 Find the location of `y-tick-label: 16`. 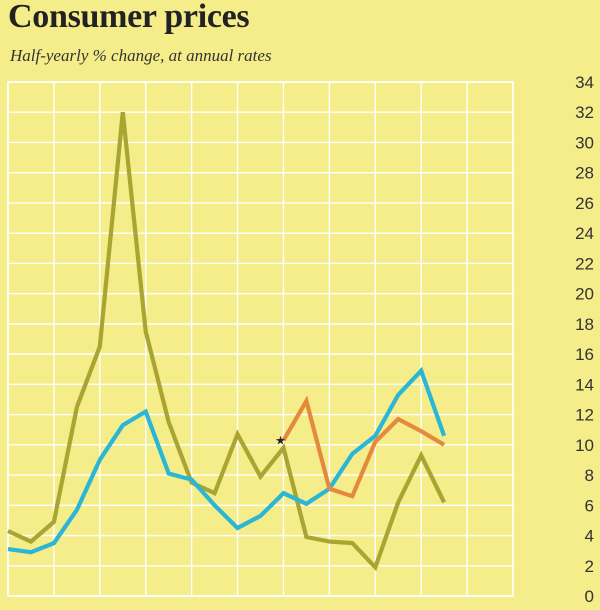

y-tick-label: 16 is located at coordinates (584, 354).